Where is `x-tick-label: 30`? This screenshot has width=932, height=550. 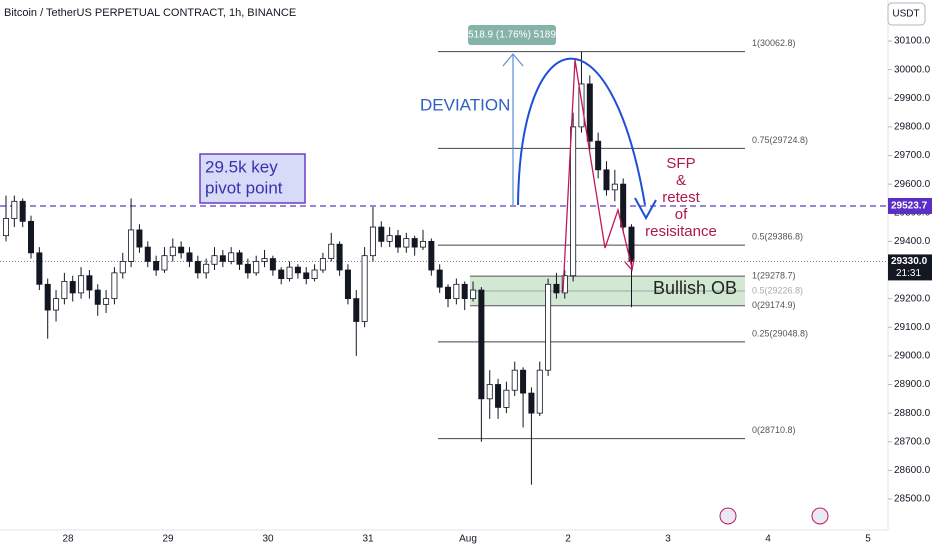
x-tick-label: 30 is located at coordinates (268, 539).